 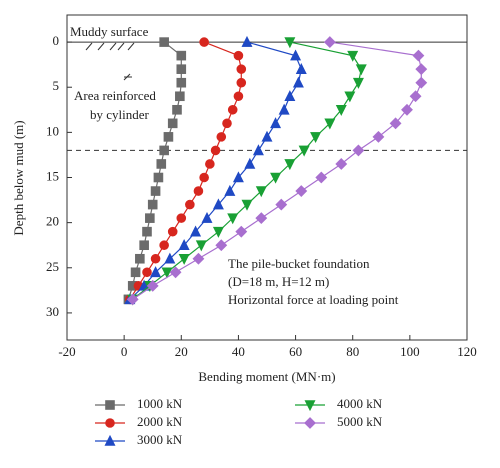 I want to click on legend-item: 2000 kN, so click(x=139, y=421).